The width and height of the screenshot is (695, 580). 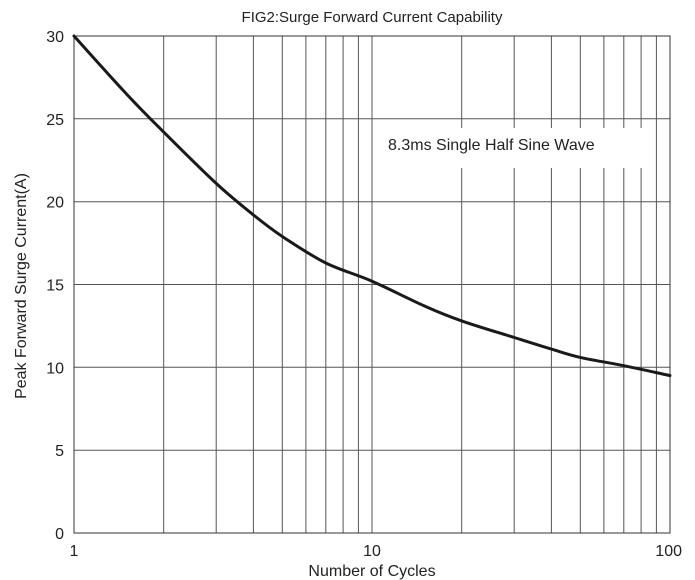 I want to click on y-tick-label: 0, so click(x=59, y=534).